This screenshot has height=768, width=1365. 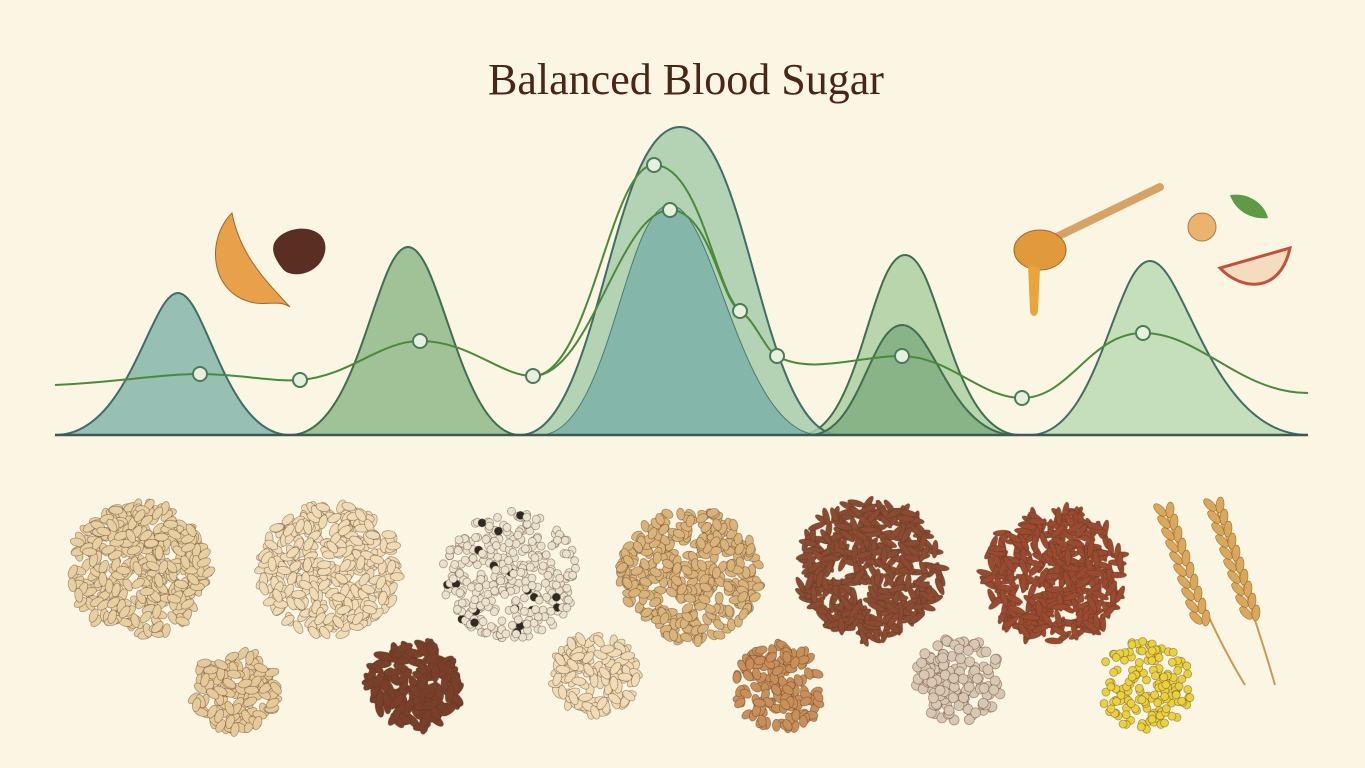 I want to click on fruit, so click(x=1202, y=227).